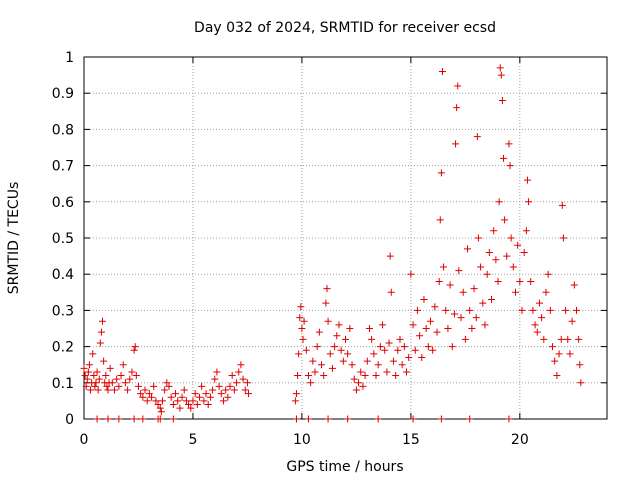  What do you see at coordinates (302, 440) in the screenshot?
I see `x-tick-label: 10` at bounding box center [302, 440].